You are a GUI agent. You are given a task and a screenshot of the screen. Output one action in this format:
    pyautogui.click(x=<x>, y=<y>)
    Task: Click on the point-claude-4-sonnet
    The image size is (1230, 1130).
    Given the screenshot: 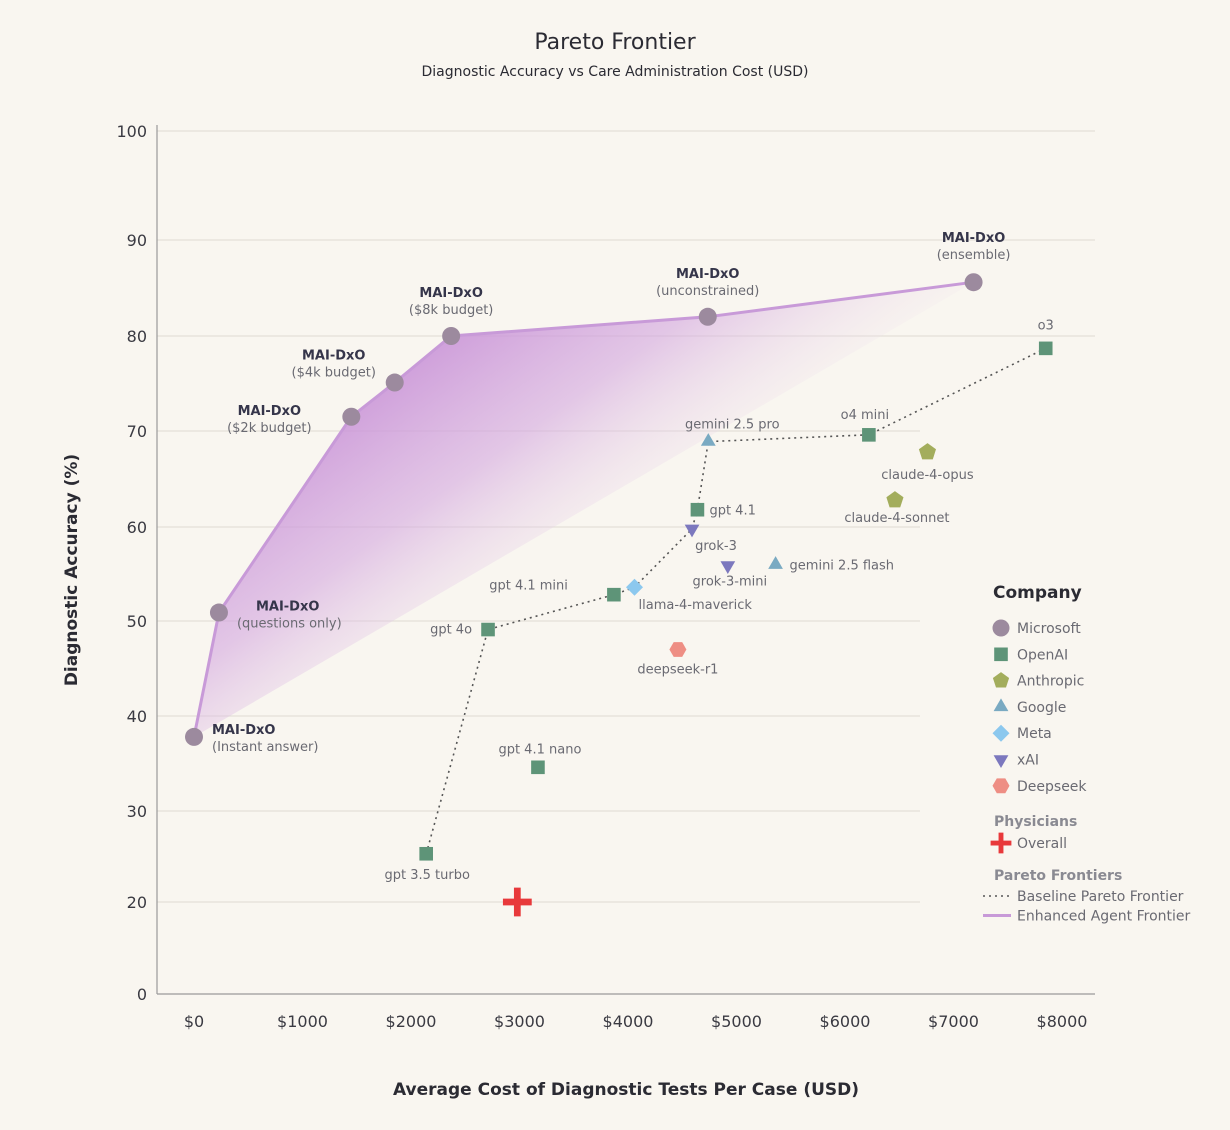 What is the action you would take?
    pyautogui.click(x=895, y=499)
    